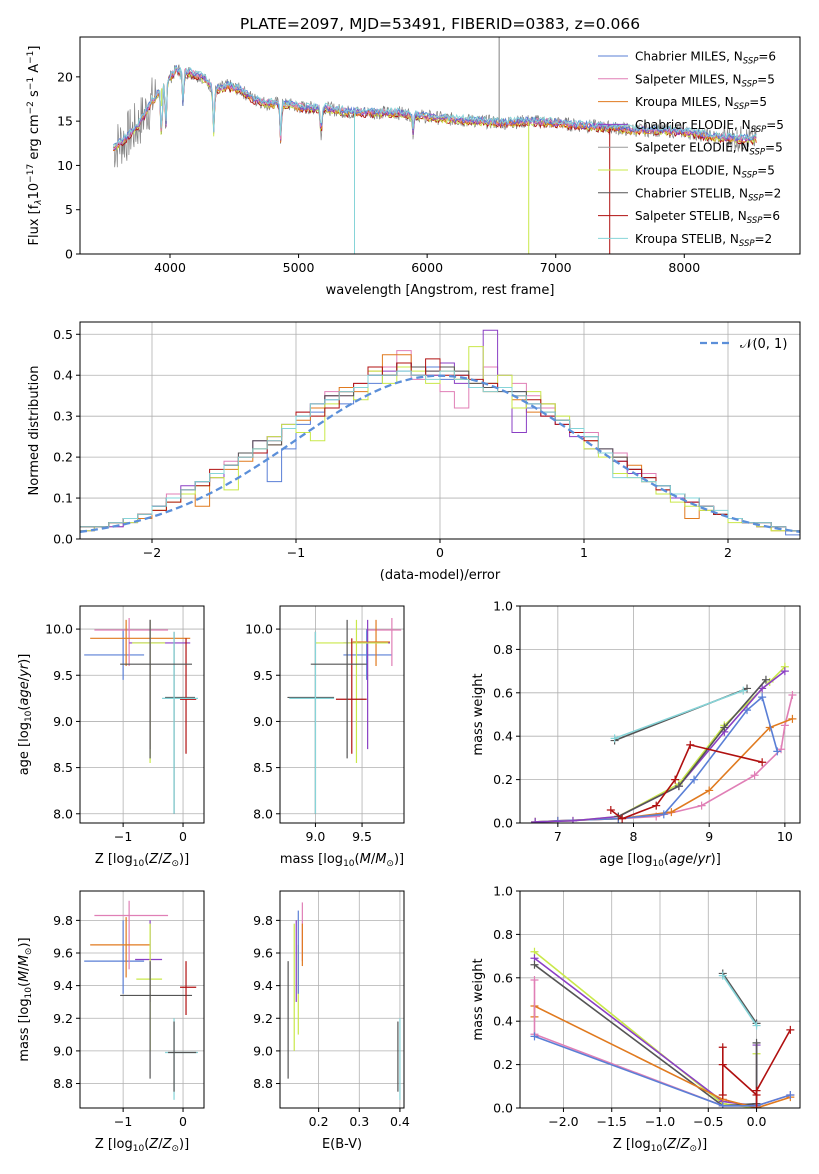 This screenshot has width=819, height=1174. What do you see at coordinates (686, 781) in the screenshot?
I see `salpeter-stelib-weight-line` at bounding box center [686, 781].